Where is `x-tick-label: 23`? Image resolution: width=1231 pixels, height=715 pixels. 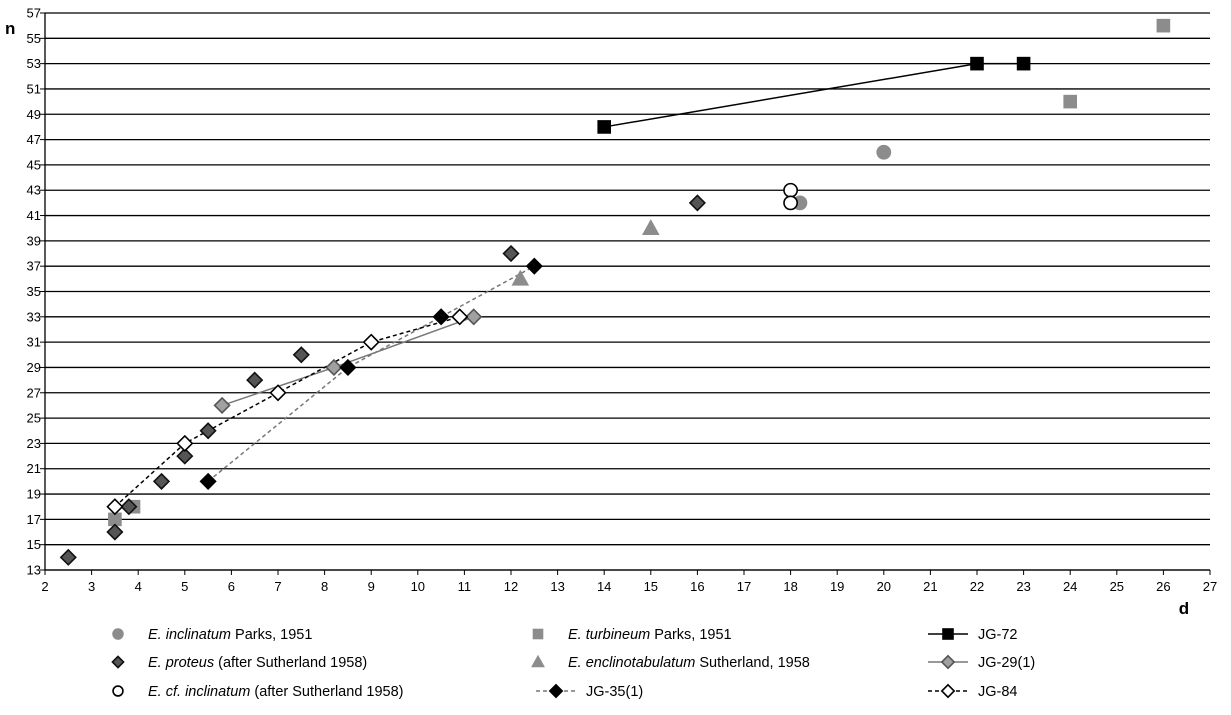
x-tick-label: 23 is located at coordinates (1023, 586).